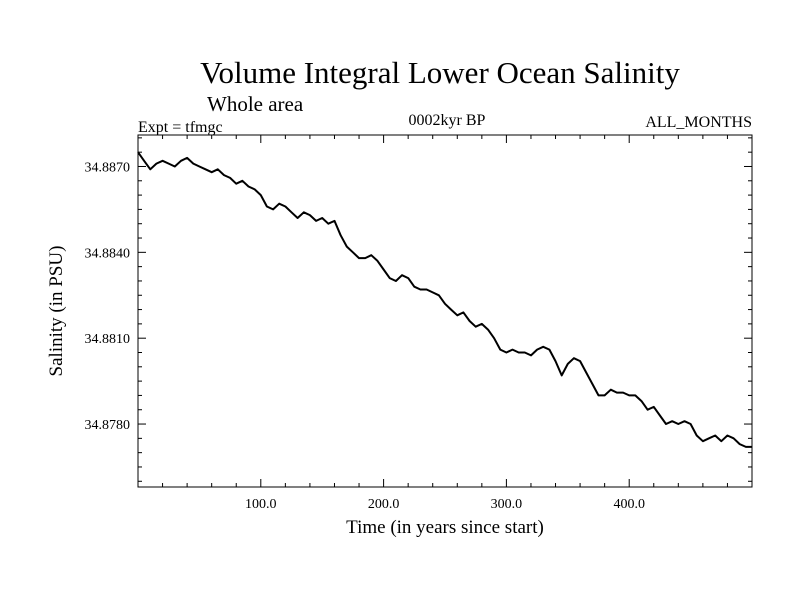 This screenshot has width=800, height=600. Describe the element at coordinates (445, 504) in the screenshot. I see `x-axis-tick-labels: 100.0 200.0 300.0 400.0` at that location.